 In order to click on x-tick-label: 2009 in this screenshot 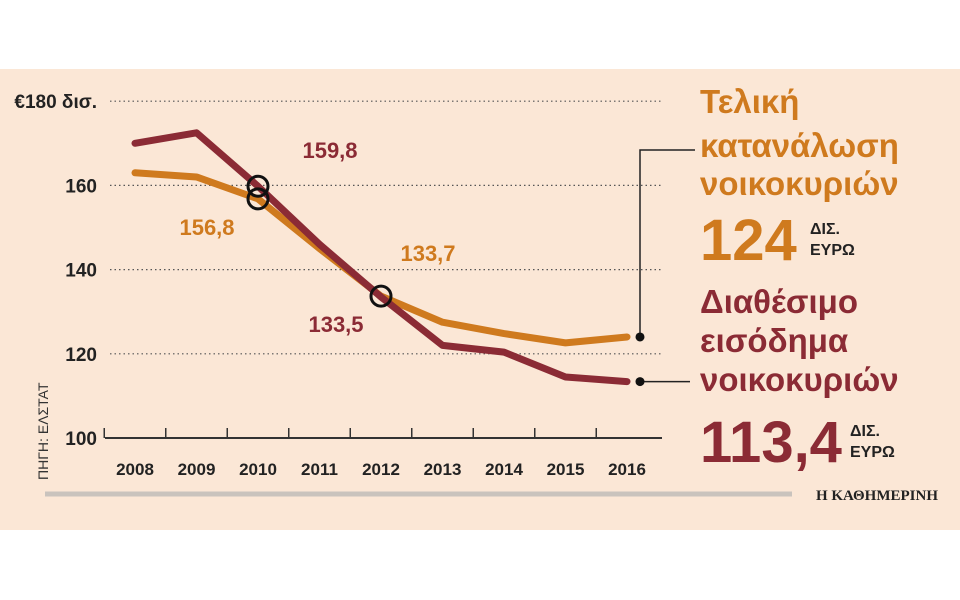, I will do `click(197, 469)`.